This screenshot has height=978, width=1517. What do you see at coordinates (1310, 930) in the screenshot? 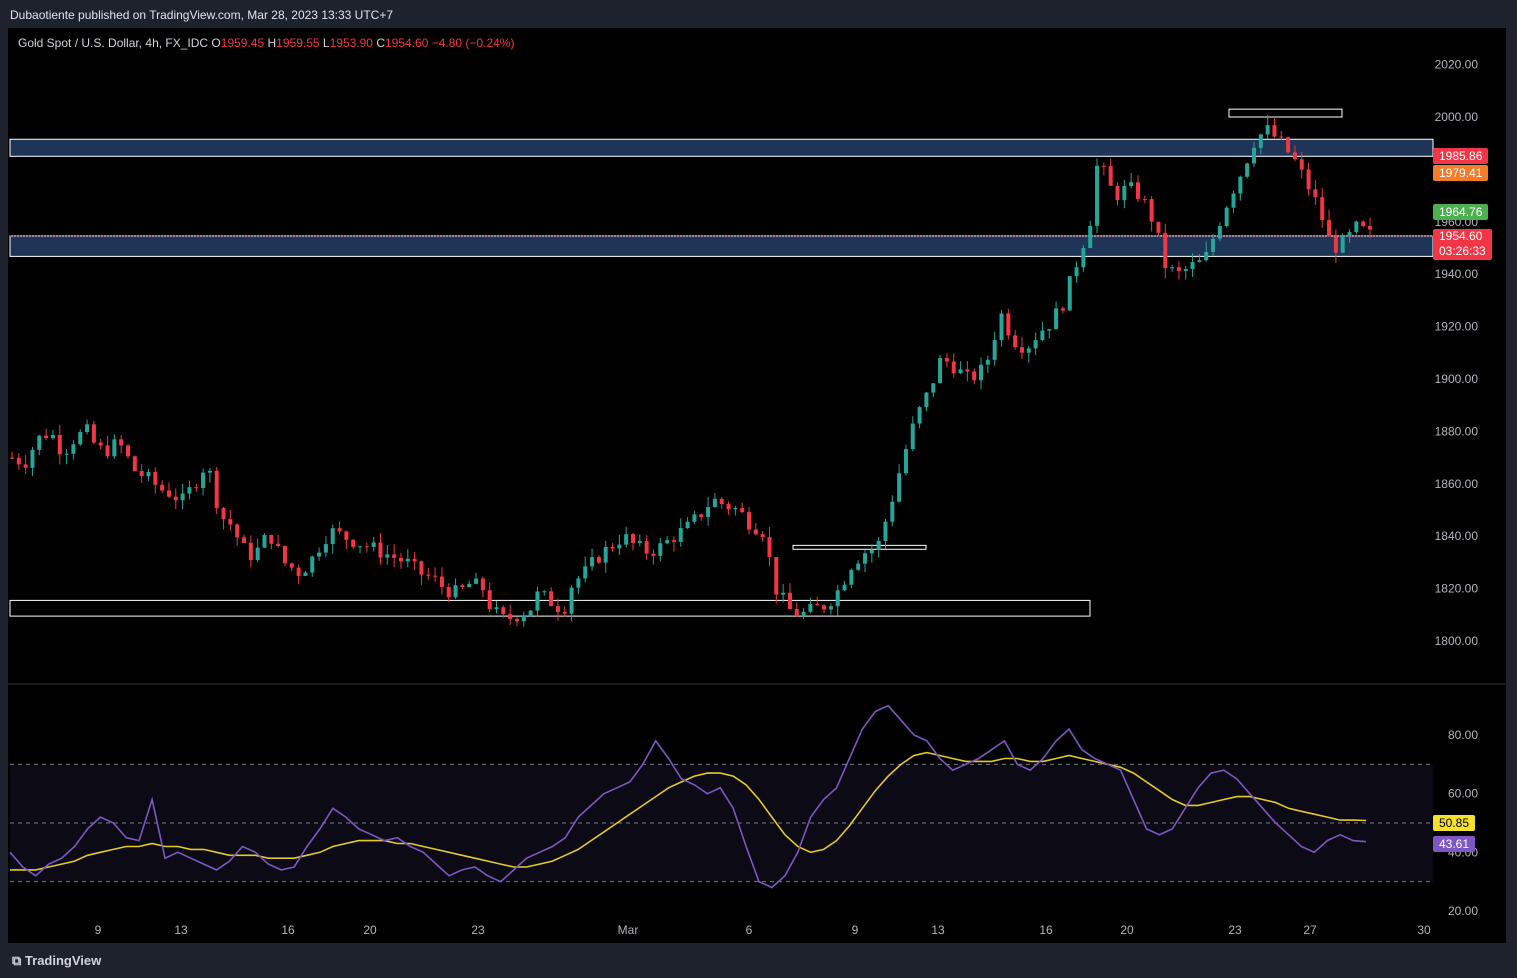
I see `time-tick-label: 27` at bounding box center [1310, 930].